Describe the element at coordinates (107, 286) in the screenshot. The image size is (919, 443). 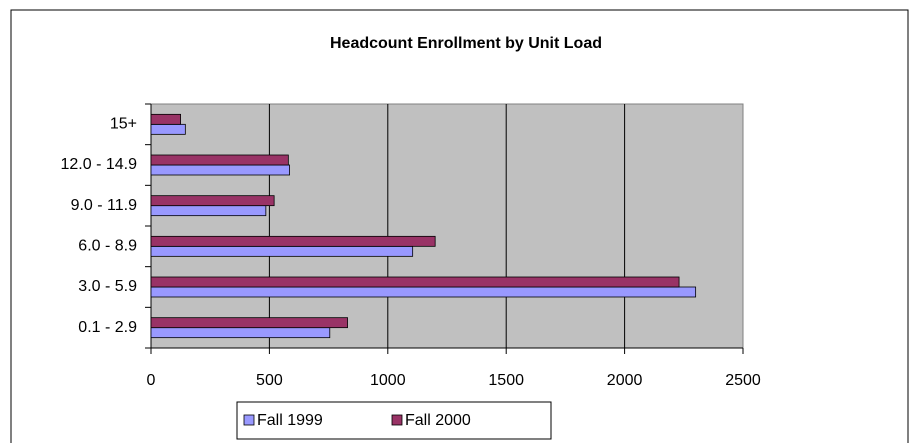
I see `y-tick-label: 3.0 - 5.9` at that location.